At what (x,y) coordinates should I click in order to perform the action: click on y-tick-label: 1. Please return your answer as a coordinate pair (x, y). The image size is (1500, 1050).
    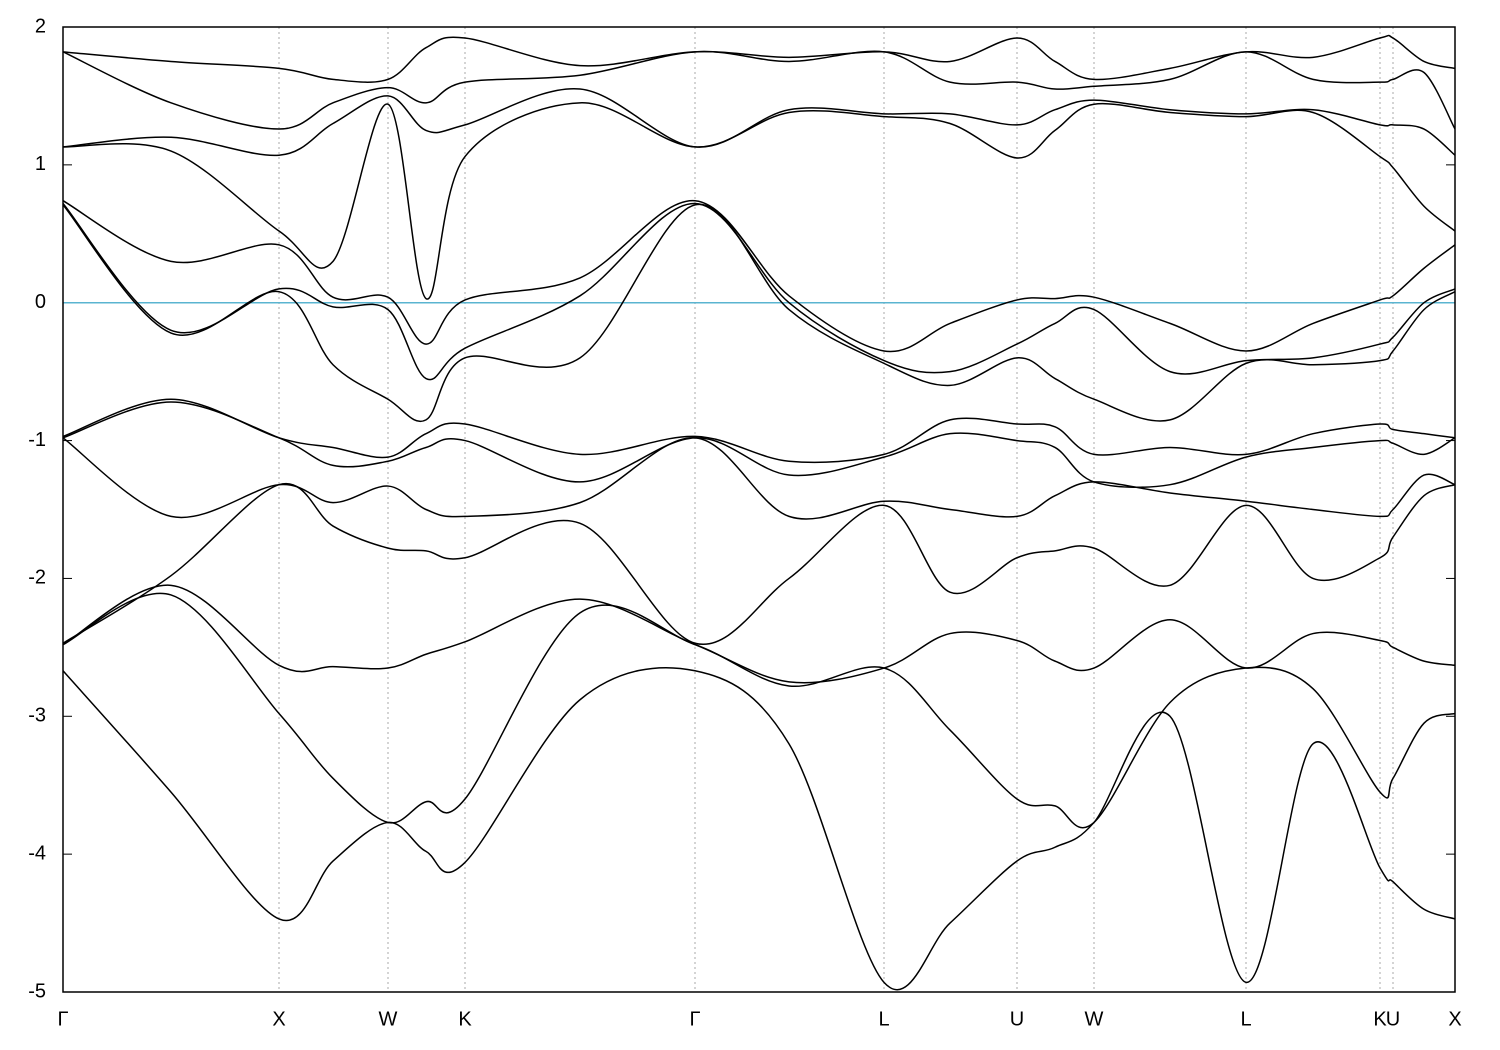
    Looking at the image, I should click on (40, 164).